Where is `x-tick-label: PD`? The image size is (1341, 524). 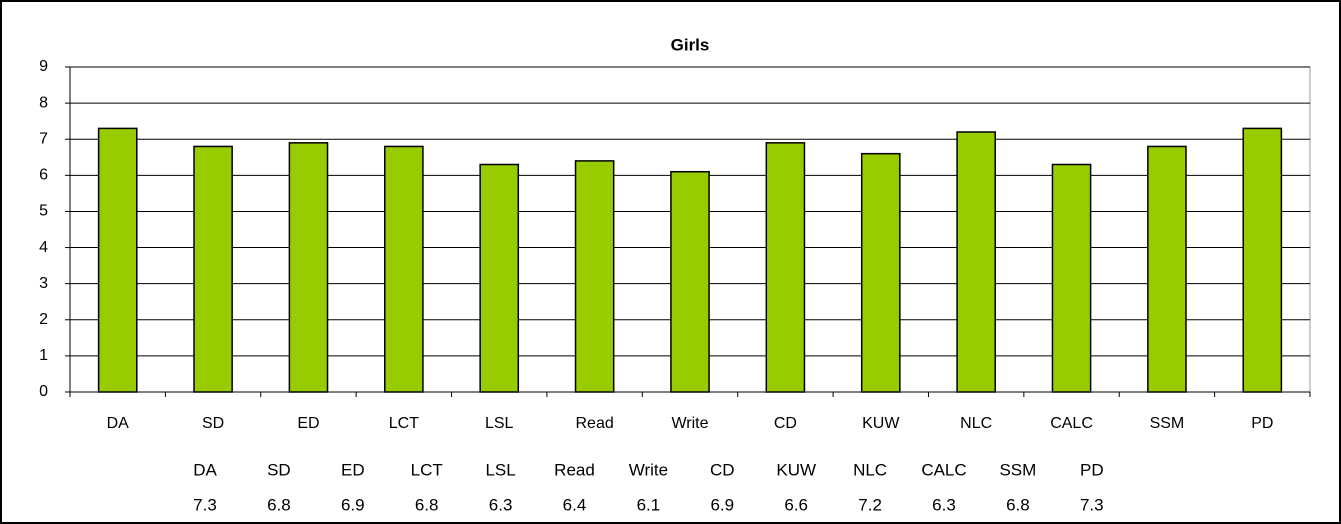 x-tick-label: PD is located at coordinates (1262, 423).